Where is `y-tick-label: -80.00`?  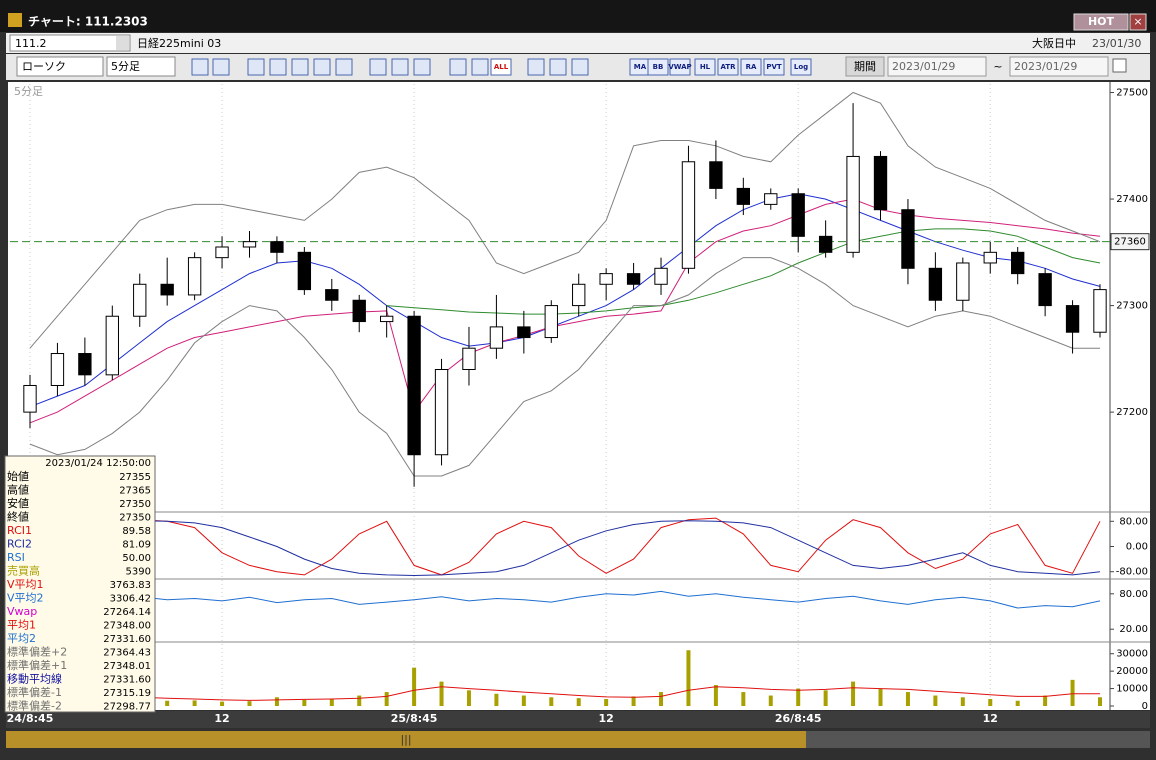
y-tick-label: -80.00 is located at coordinates (1132, 572).